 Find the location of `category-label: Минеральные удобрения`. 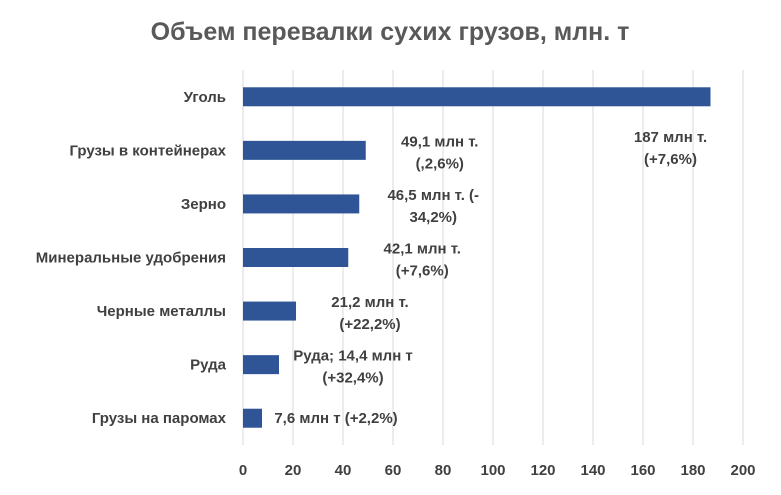

category-label: Минеральные удобрения is located at coordinates (131, 258).